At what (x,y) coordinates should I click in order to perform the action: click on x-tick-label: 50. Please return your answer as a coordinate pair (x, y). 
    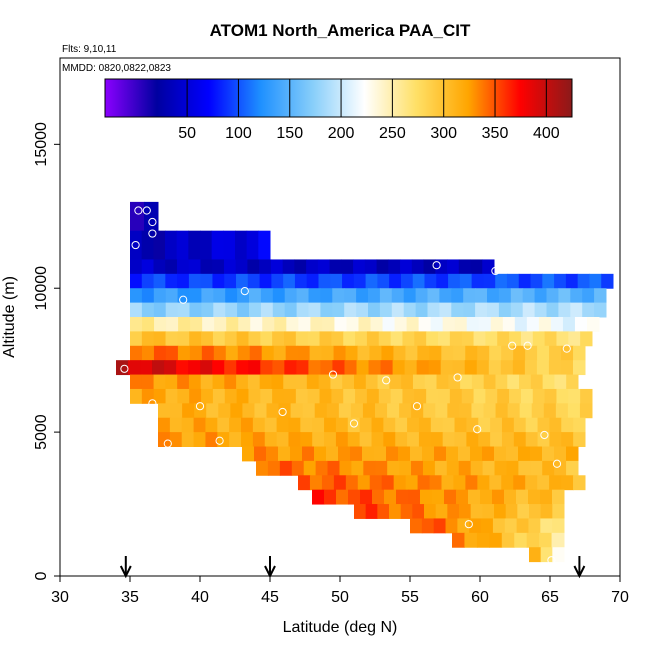
    Looking at the image, I should click on (340, 597).